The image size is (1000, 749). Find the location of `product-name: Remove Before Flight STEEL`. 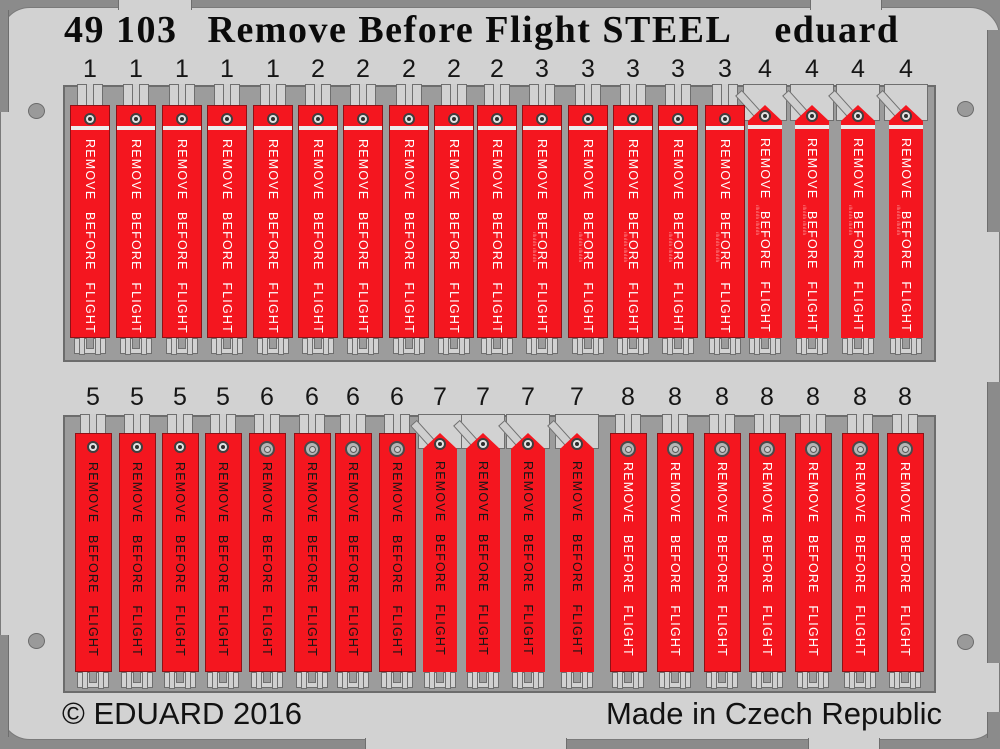

product-name: Remove Before Flight STEEL is located at coordinates (470, 30).